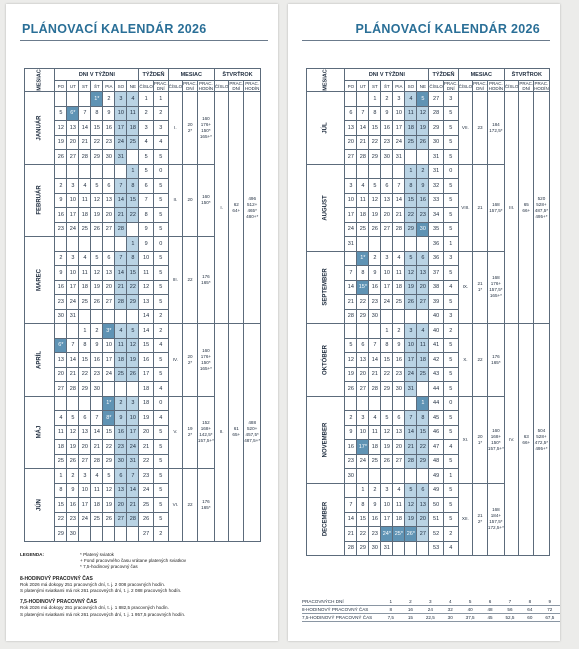  I want to click on day-cell: 7, so click(351, 273).